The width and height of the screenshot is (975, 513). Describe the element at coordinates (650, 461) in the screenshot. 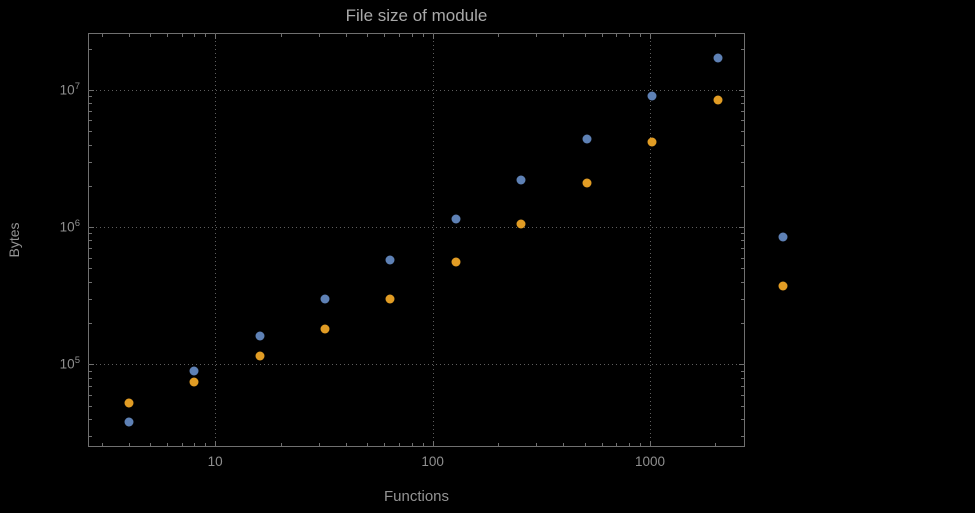

I see `x-tick-label: 1000` at that location.